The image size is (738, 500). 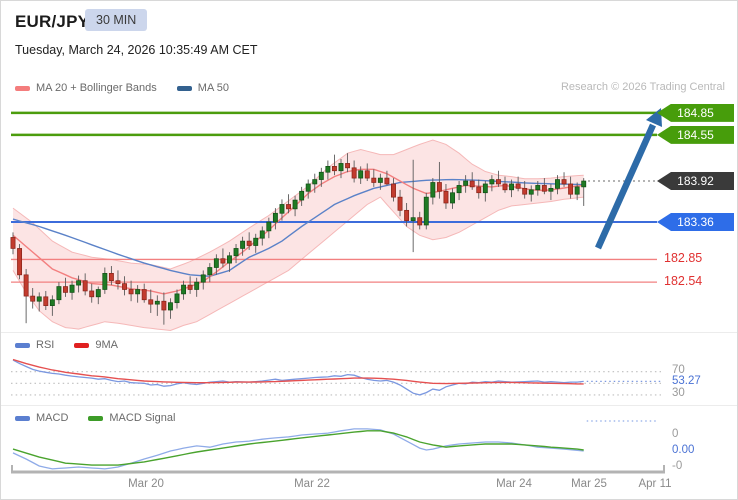 I want to click on macd-signal-legend-label: MACD Signal, so click(x=142, y=418).